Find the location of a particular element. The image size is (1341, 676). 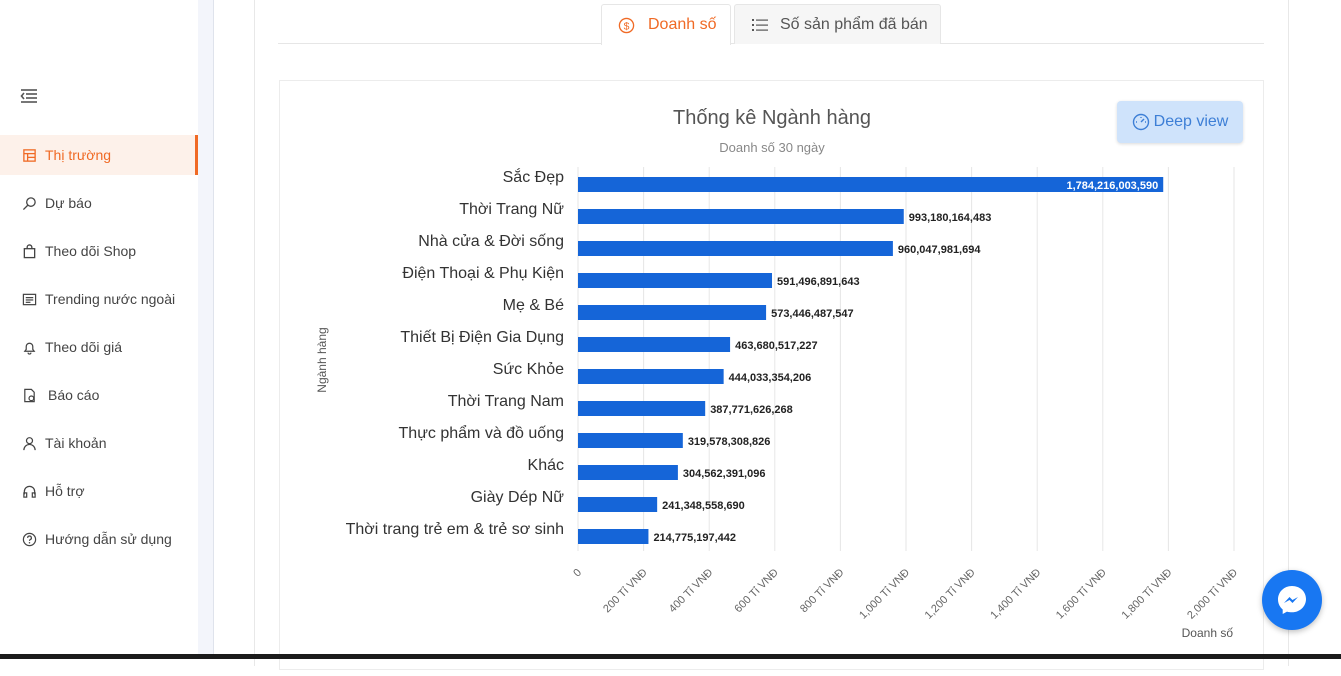

data-label: 960,047,981,694 is located at coordinates (939, 250).